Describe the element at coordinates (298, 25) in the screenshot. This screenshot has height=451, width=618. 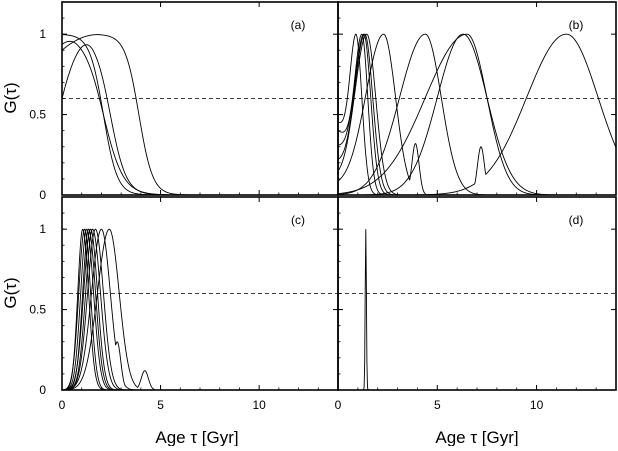
I see `panel-label: (a)` at that location.